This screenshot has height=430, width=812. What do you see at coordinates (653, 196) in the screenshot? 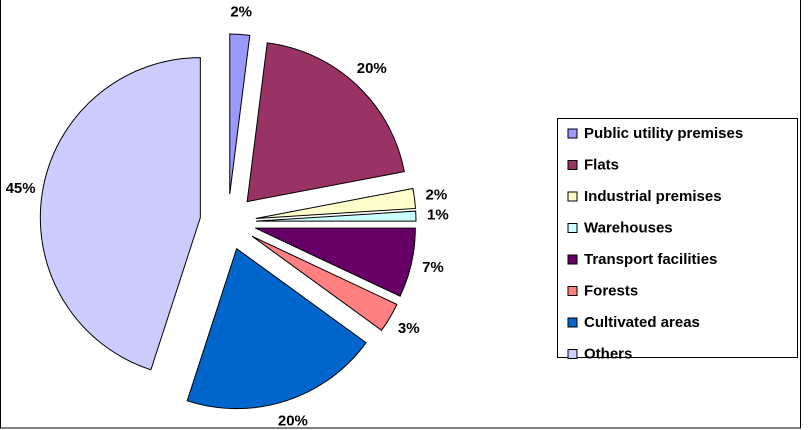
I see `legend-label: Industrial premises` at bounding box center [653, 196].